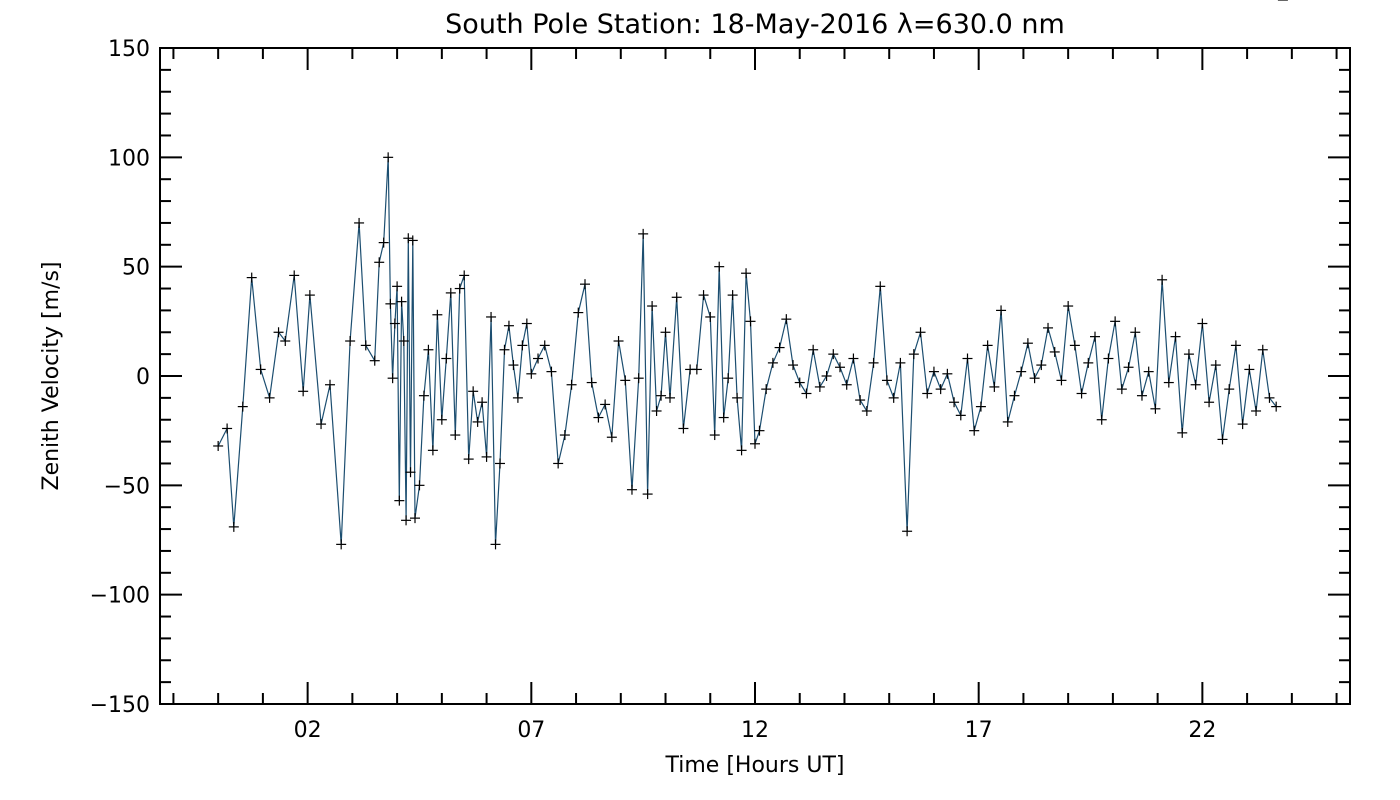  Describe the element at coordinates (755, 730) in the screenshot. I see `x-tick-label: 12` at that location.